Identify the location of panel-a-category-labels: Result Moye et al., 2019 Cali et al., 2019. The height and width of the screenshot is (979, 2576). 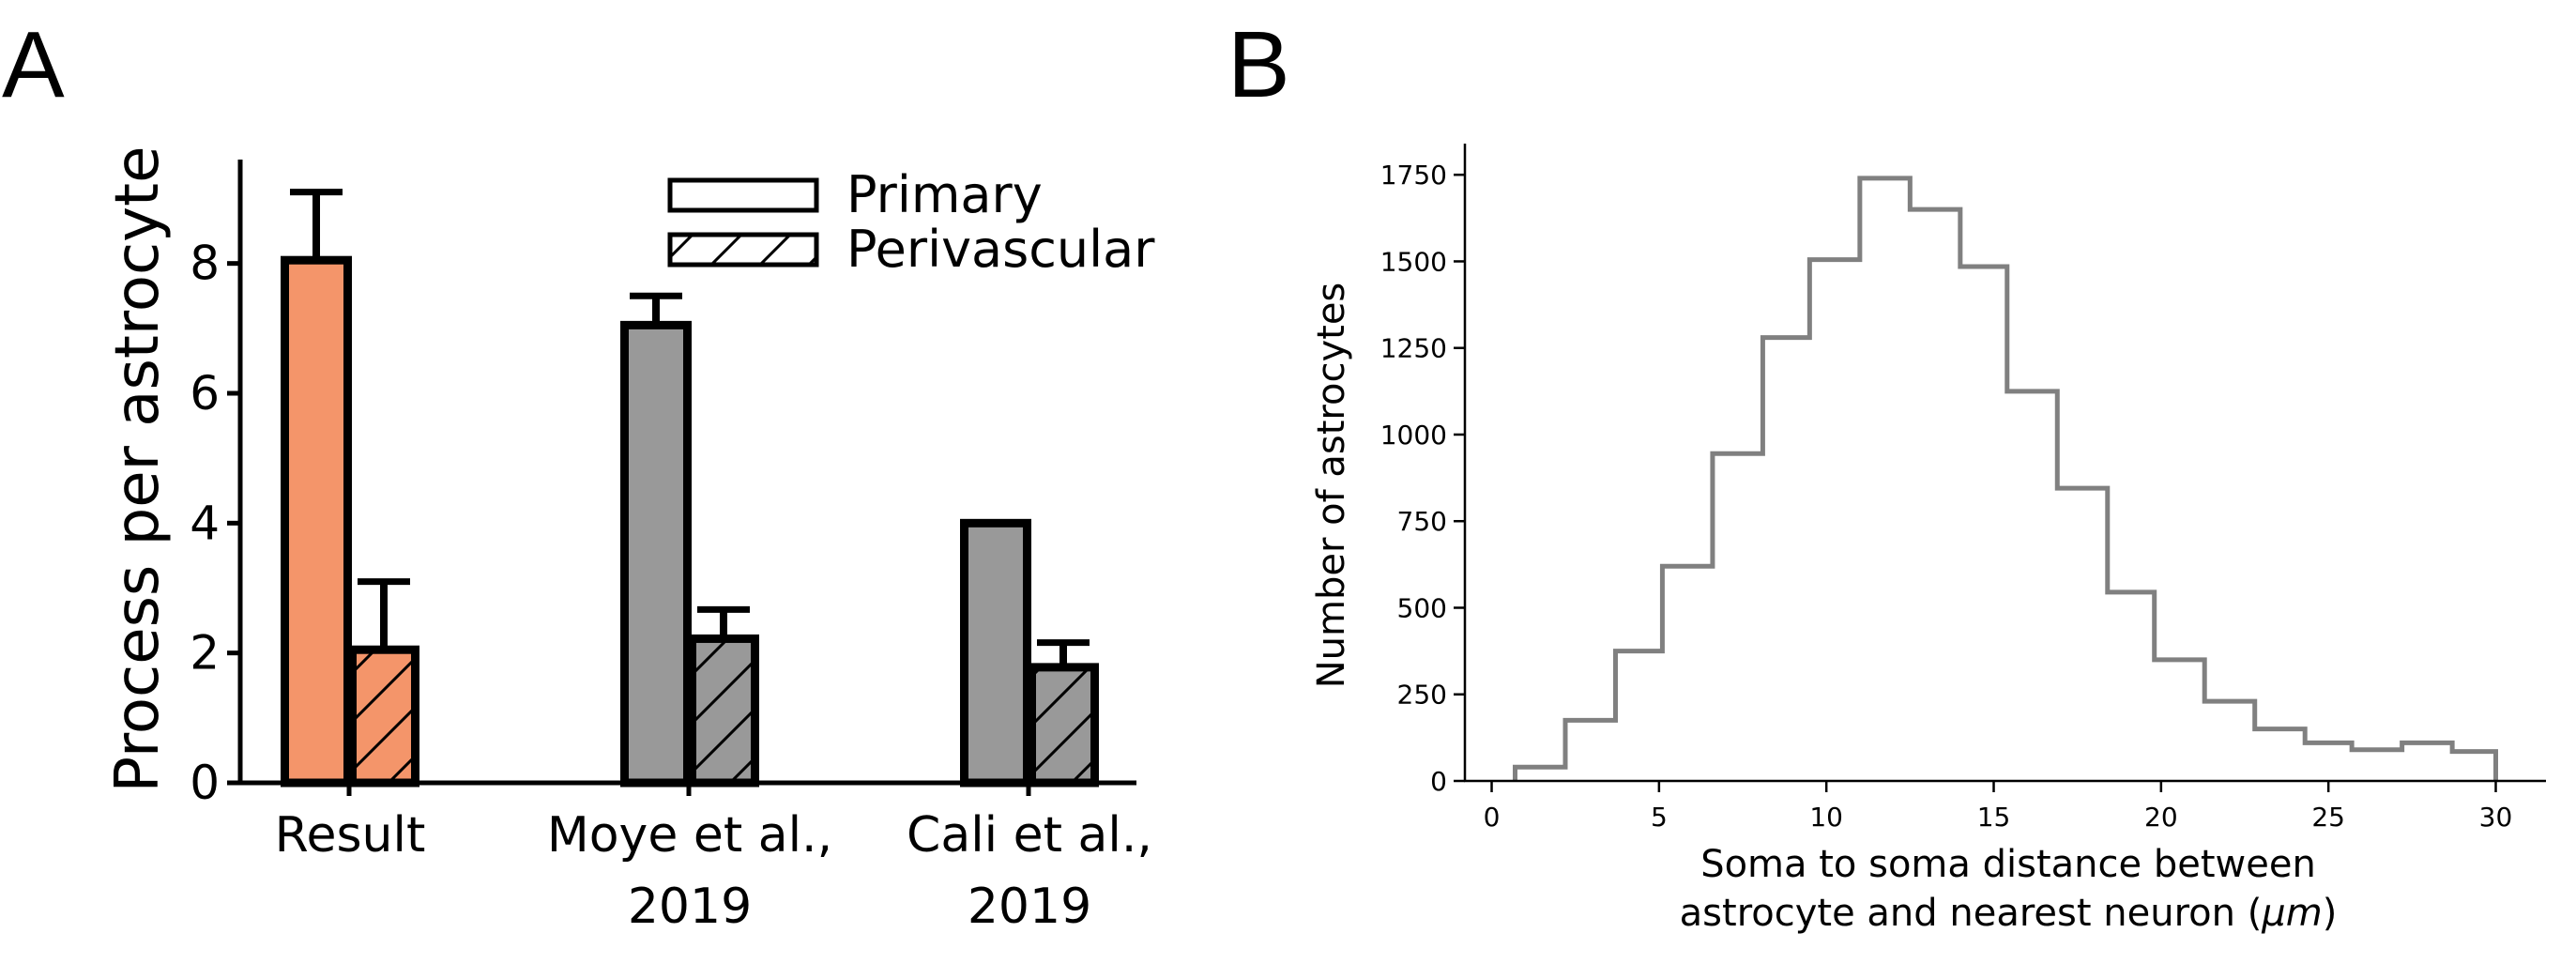
(713, 859).